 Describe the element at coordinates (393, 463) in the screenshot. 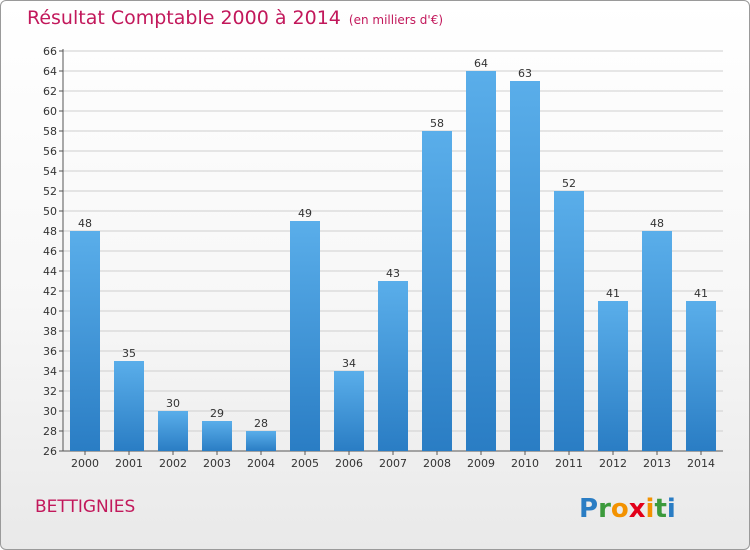

I see `x-tick-label: 2007` at that location.